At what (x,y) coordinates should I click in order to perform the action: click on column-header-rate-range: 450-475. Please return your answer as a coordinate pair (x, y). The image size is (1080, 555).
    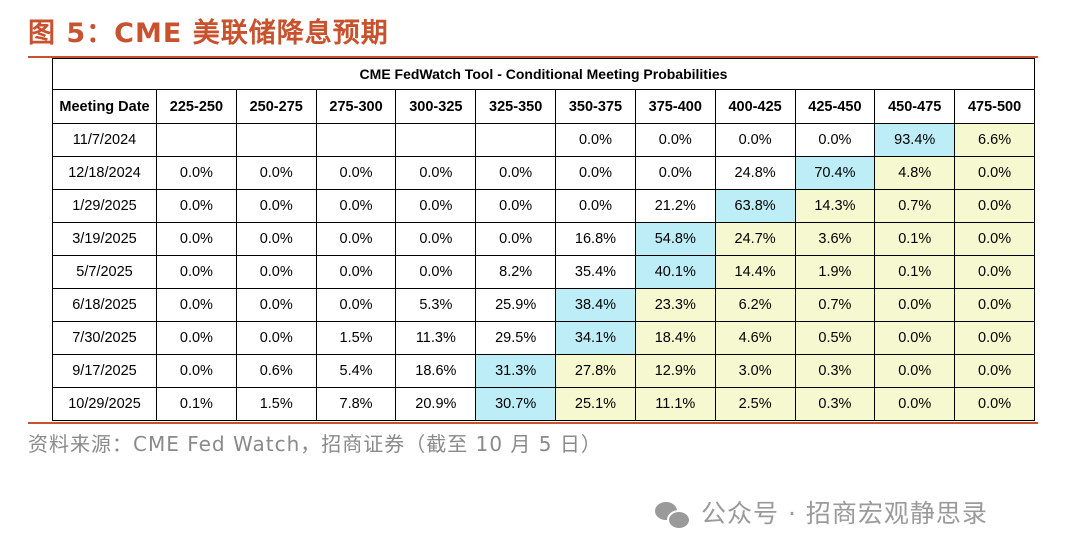
    Looking at the image, I should click on (915, 106).